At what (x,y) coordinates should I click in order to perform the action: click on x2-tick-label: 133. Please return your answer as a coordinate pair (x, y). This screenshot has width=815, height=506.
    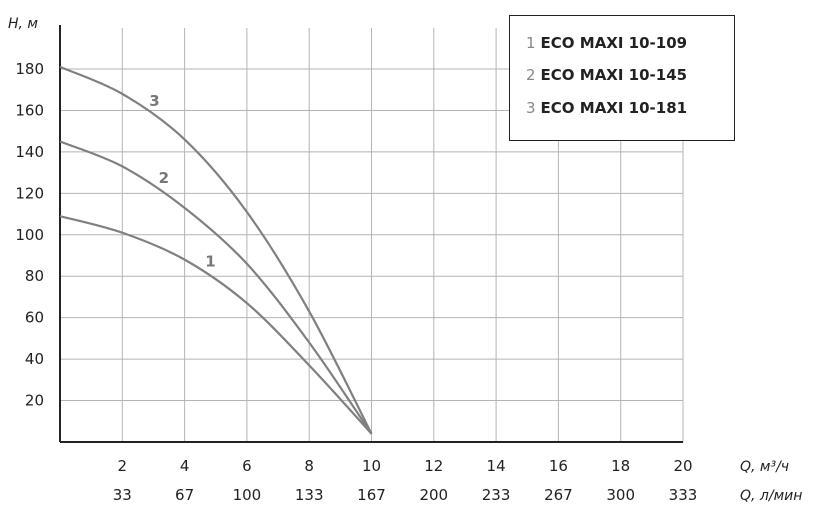
    Looking at the image, I should click on (309, 495).